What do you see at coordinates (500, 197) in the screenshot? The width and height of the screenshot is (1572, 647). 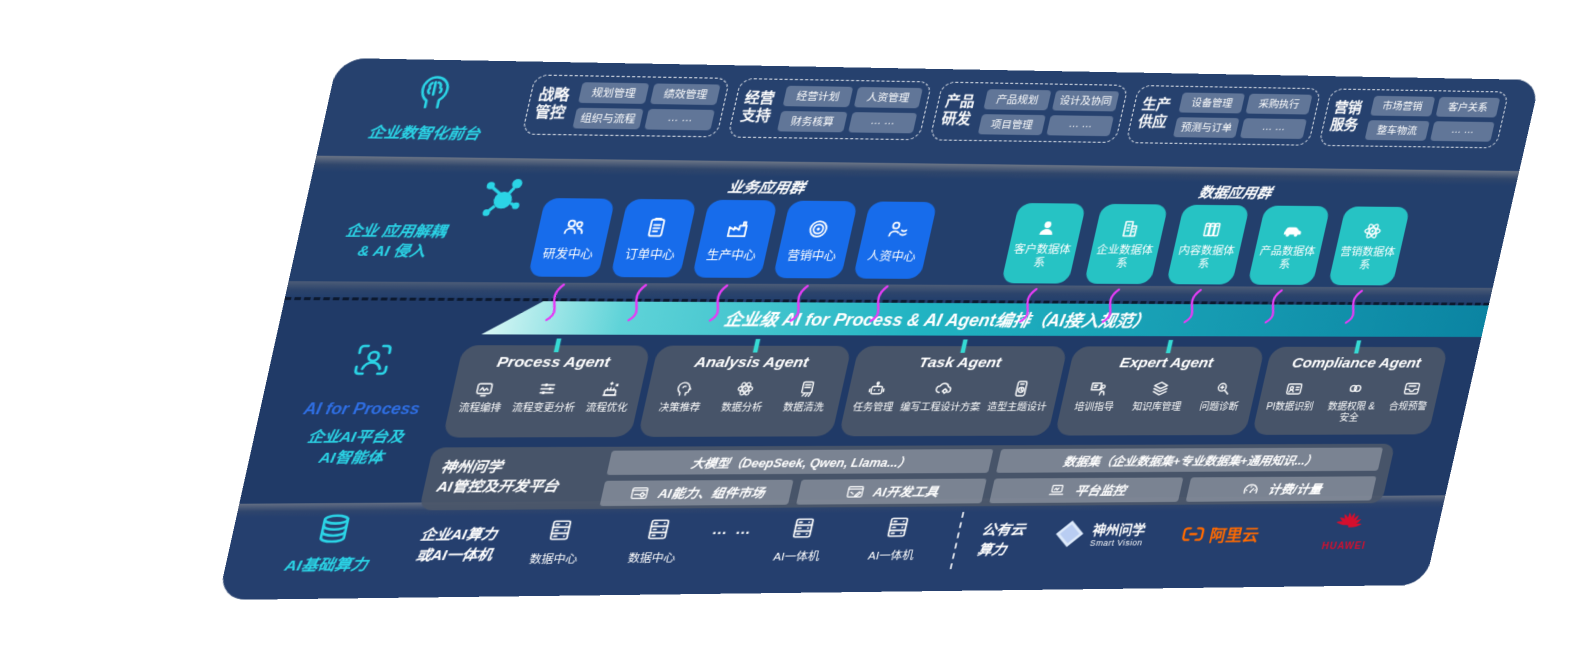 I see `molecule-icon` at bounding box center [500, 197].